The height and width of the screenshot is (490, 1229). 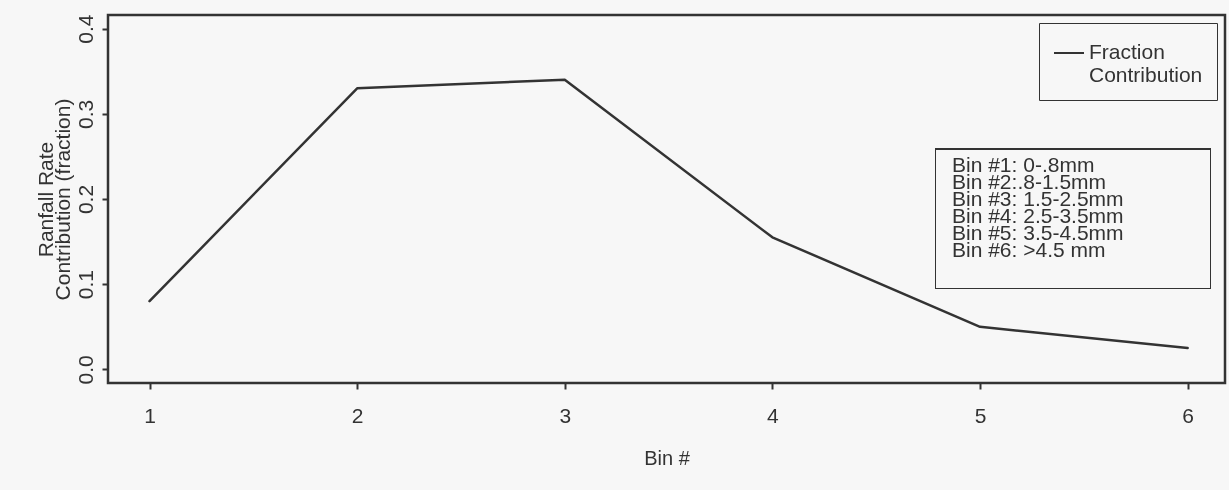 What do you see at coordinates (85, 199) in the screenshot?
I see `y-tick-label: 0.2` at bounding box center [85, 199].